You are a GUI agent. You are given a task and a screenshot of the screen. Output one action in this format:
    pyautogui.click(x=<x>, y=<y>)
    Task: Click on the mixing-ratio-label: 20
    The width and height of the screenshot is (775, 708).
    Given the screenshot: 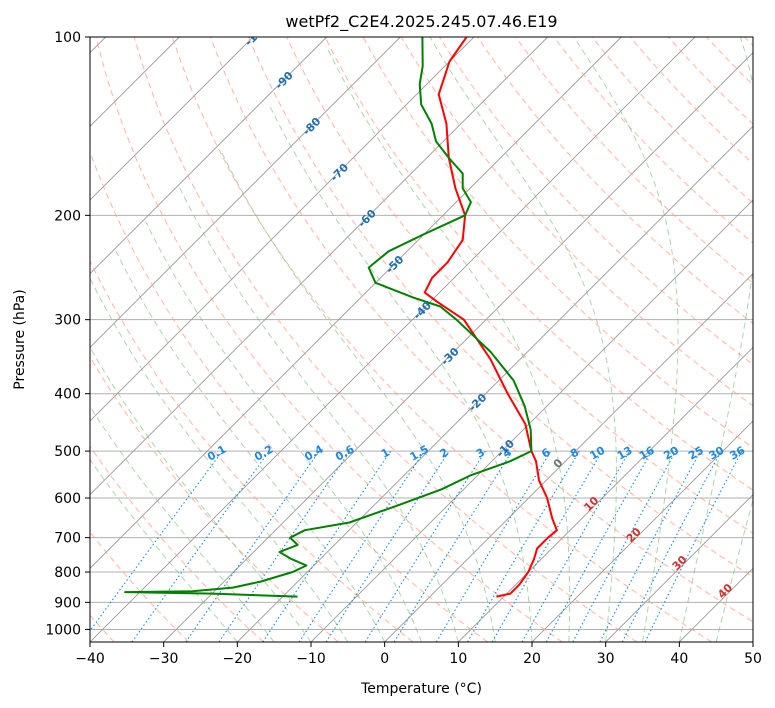 What is the action you would take?
    pyautogui.click(x=671, y=453)
    